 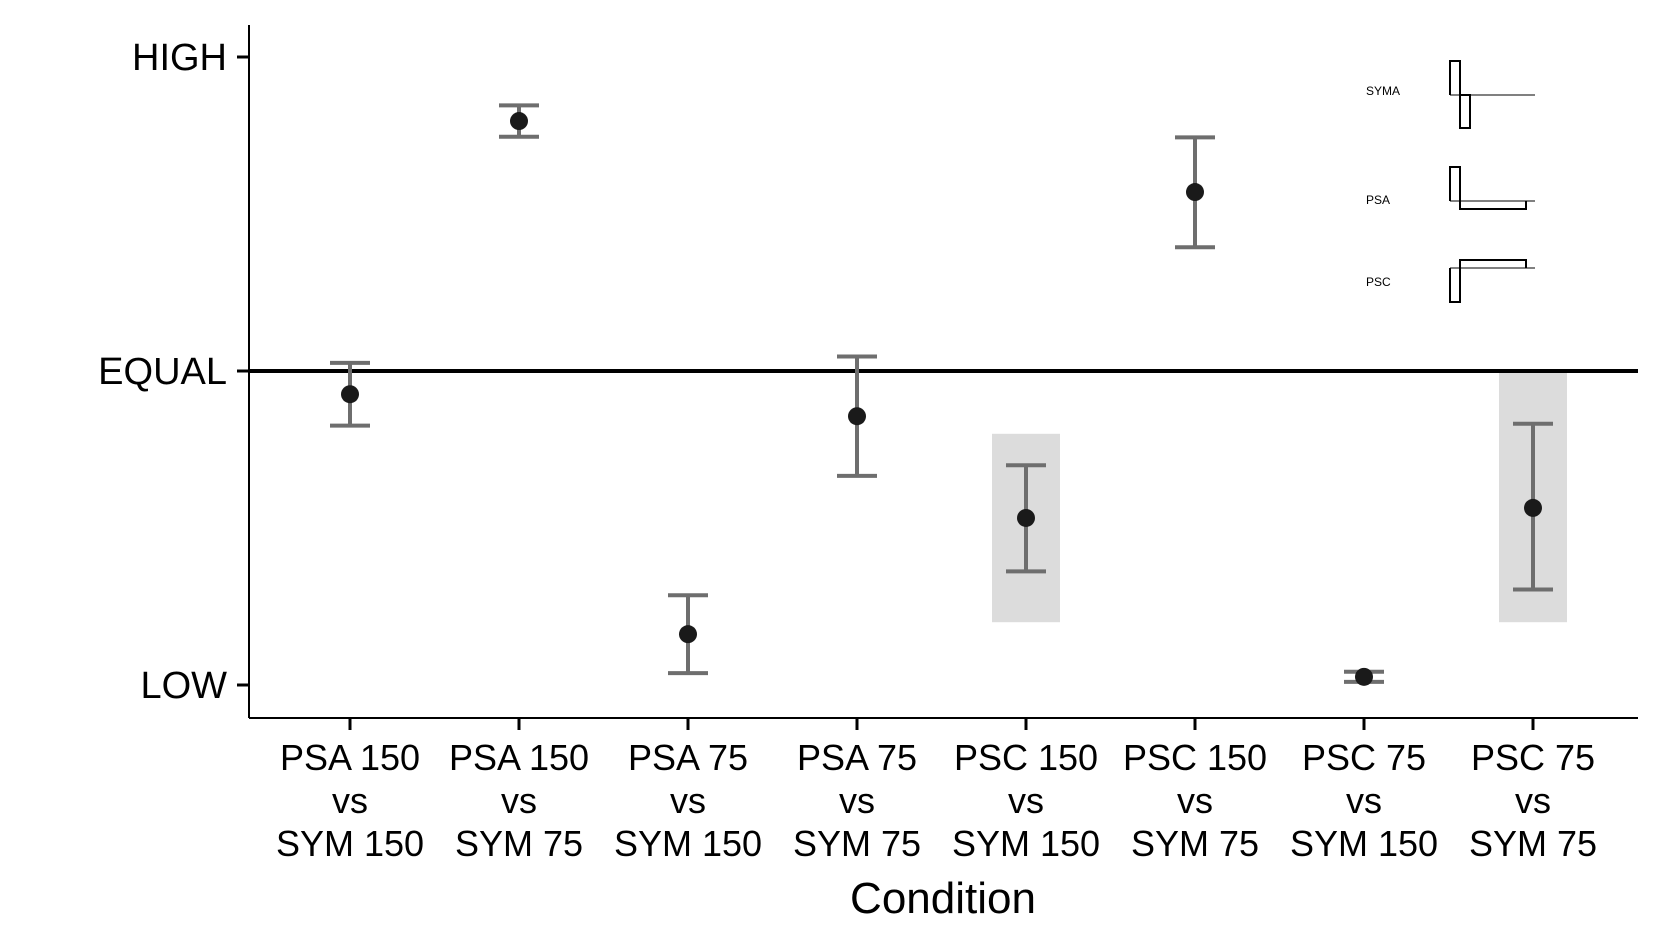 I want to click on psa-waveform-icon, so click(x=1488, y=188).